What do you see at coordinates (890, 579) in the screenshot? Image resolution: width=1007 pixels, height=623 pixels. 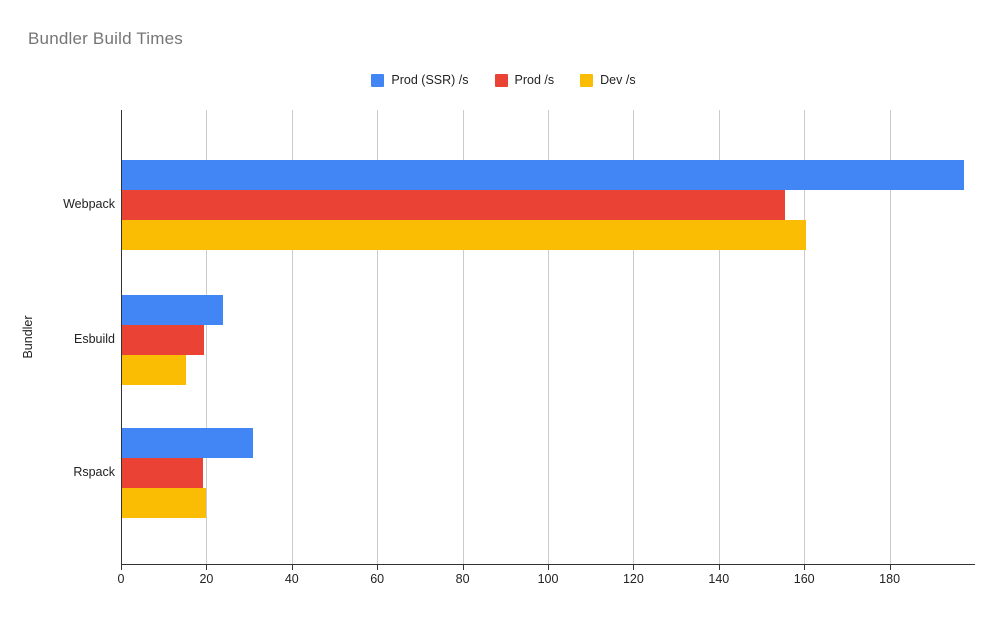 I see `x-axis-tick-label: 180` at bounding box center [890, 579].